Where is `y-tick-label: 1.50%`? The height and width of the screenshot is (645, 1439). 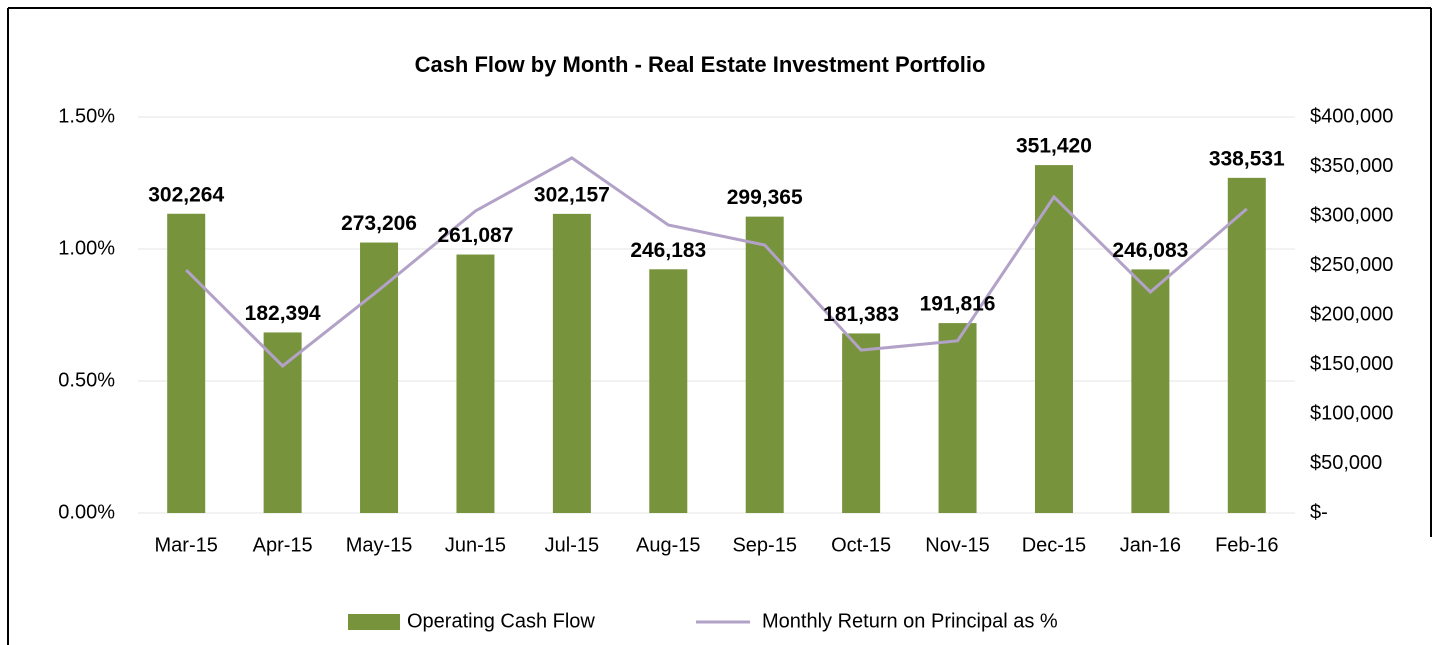 y-tick-label: 1.50% is located at coordinates (86, 116).